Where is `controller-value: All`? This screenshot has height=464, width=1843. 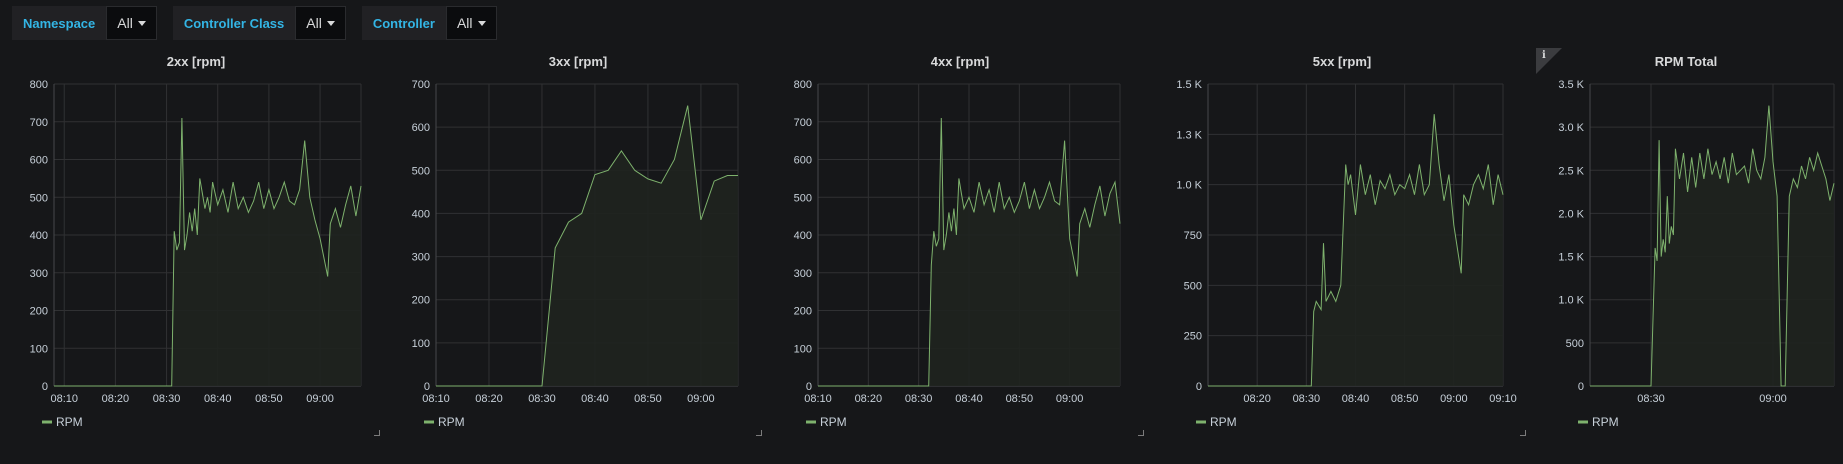 controller-value: All is located at coordinates (464, 23).